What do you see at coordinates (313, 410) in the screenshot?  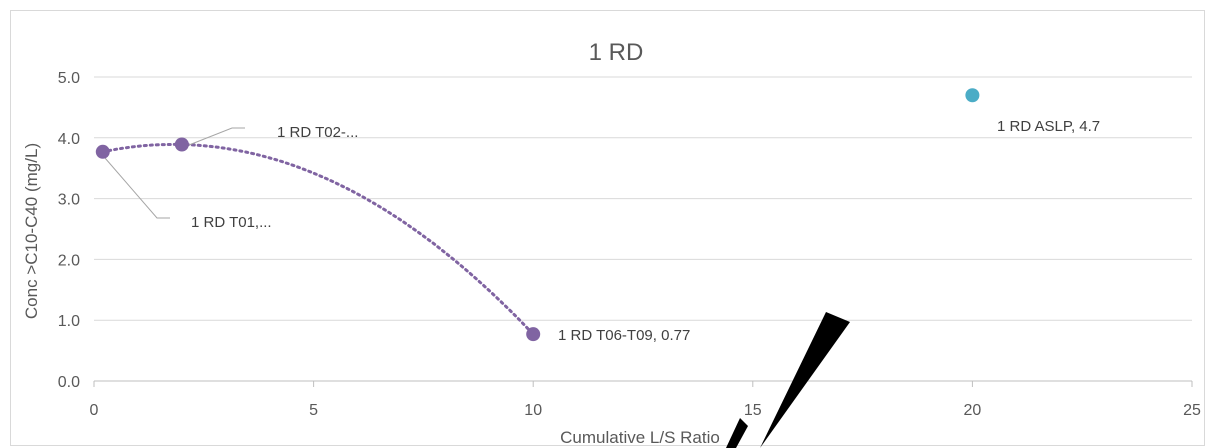 I see `x-tick-label: 5` at bounding box center [313, 410].